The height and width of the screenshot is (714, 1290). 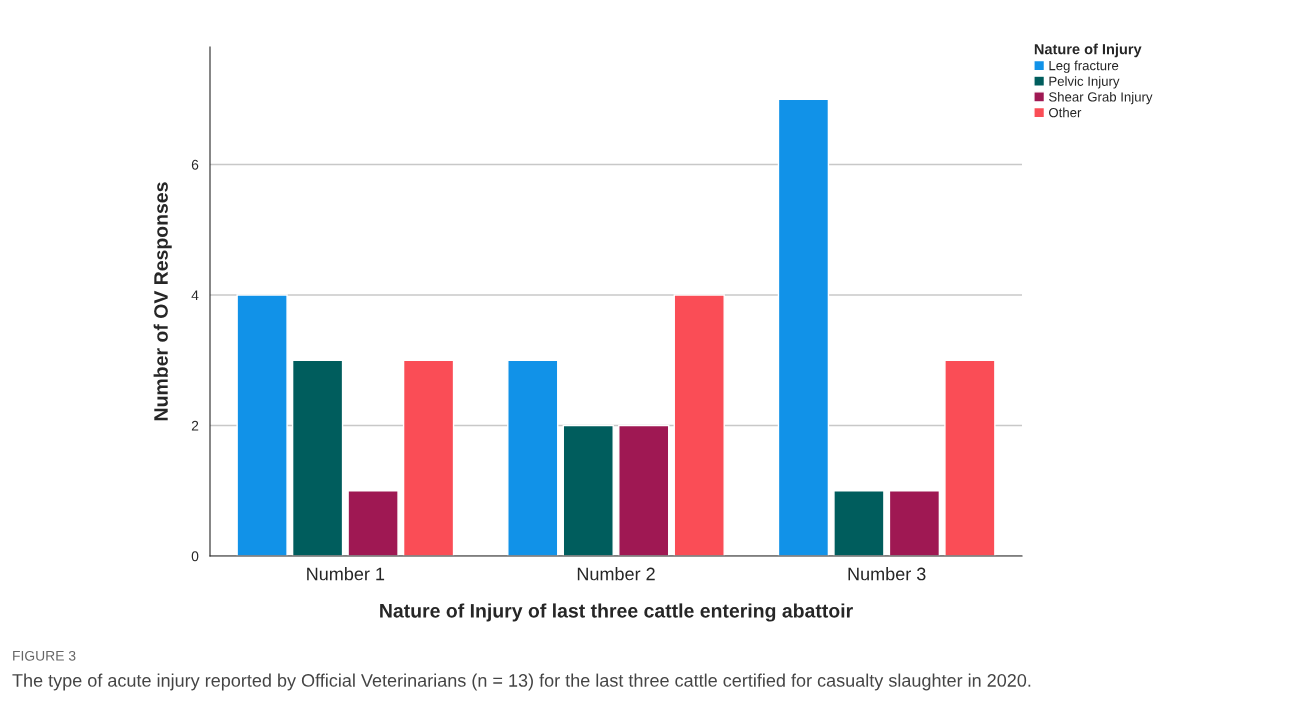 What do you see at coordinates (616, 574) in the screenshot?
I see `x-tick-label: Number 2` at bounding box center [616, 574].